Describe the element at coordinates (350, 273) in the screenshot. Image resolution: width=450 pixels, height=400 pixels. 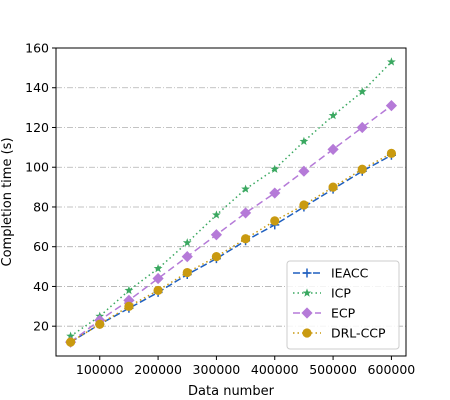
I see `legend-label: IEACC` at that location.